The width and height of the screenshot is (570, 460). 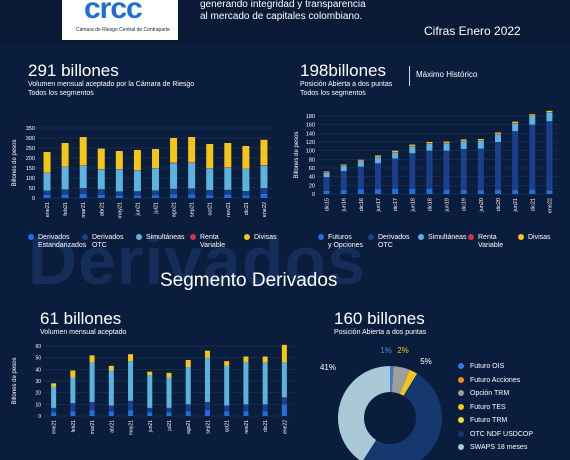 I want to click on legend-label: Renta Variable, so click(x=213, y=241).